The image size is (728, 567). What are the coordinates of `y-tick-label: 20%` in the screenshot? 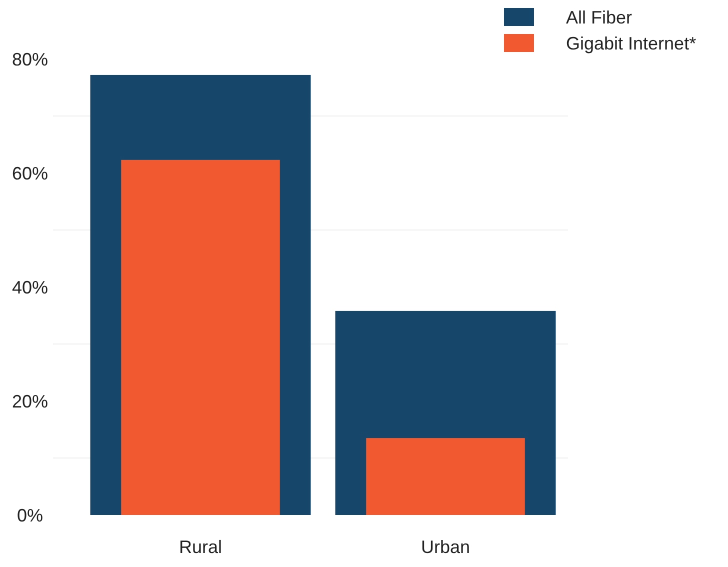 It's located at (30, 401).